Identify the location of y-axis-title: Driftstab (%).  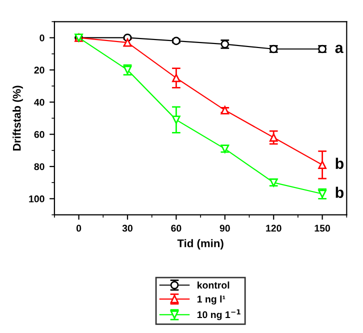
(17, 118).